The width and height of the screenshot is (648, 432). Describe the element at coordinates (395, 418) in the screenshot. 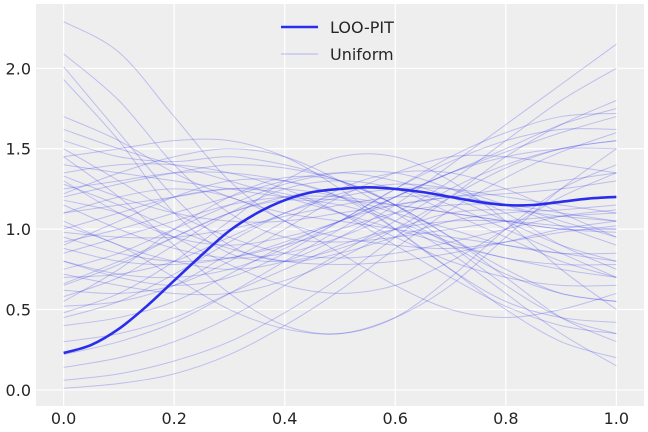

I see `x-tick-label-3: 0.6` at that location.